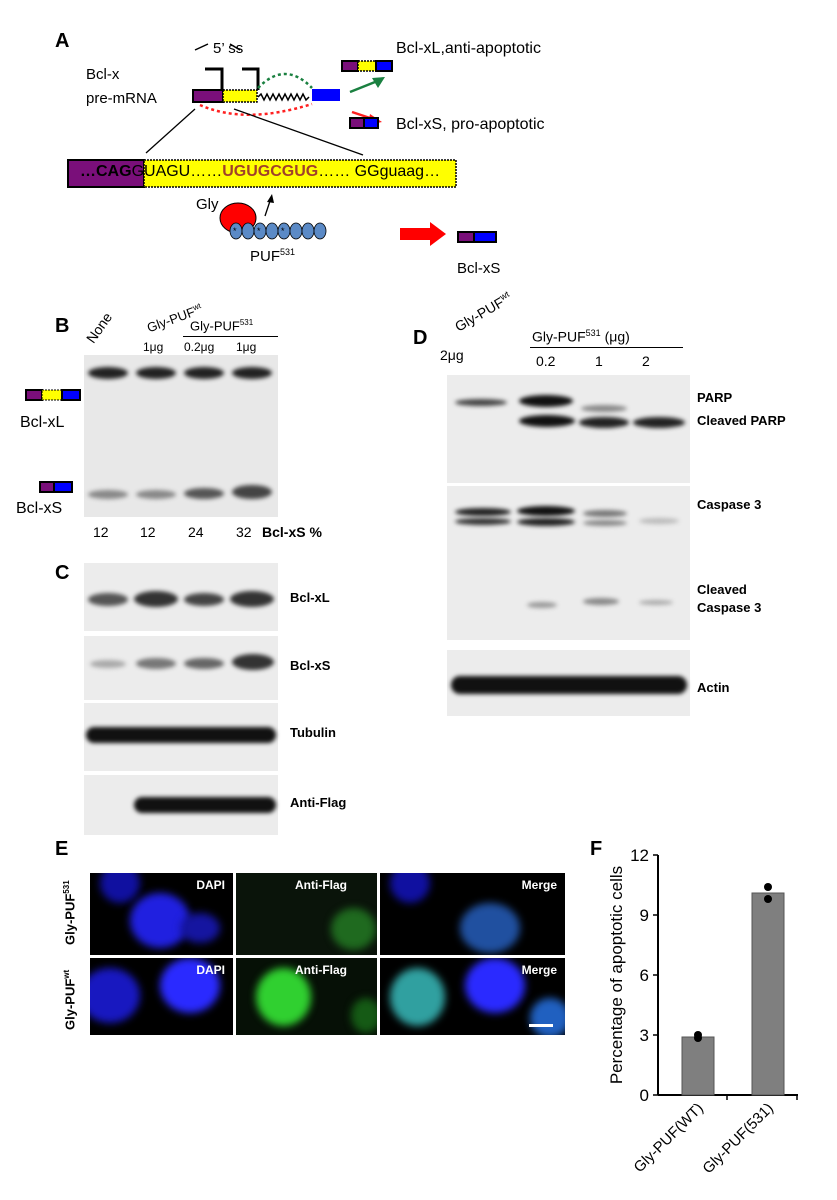  What do you see at coordinates (310, 597) in the screenshot?
I see `blot-label-bcl-xl: Bcl-xL` at bounding box center [310, 597].